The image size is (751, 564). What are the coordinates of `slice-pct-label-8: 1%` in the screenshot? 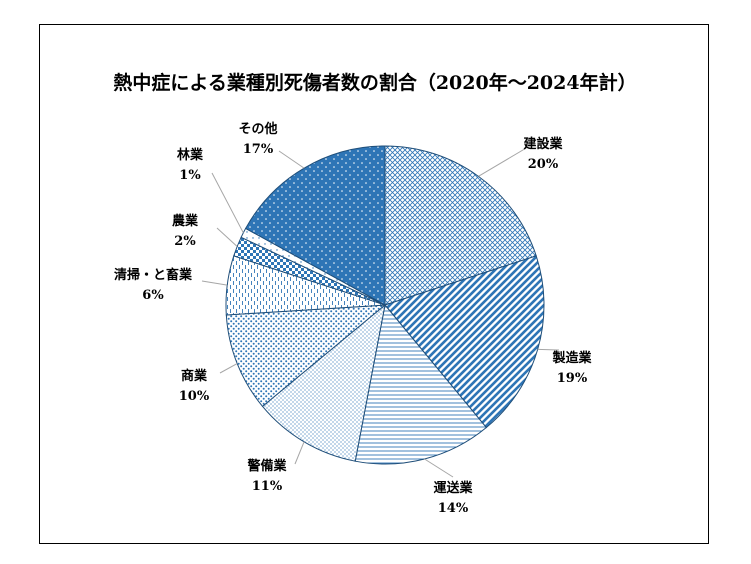 It's located at (190, 175).